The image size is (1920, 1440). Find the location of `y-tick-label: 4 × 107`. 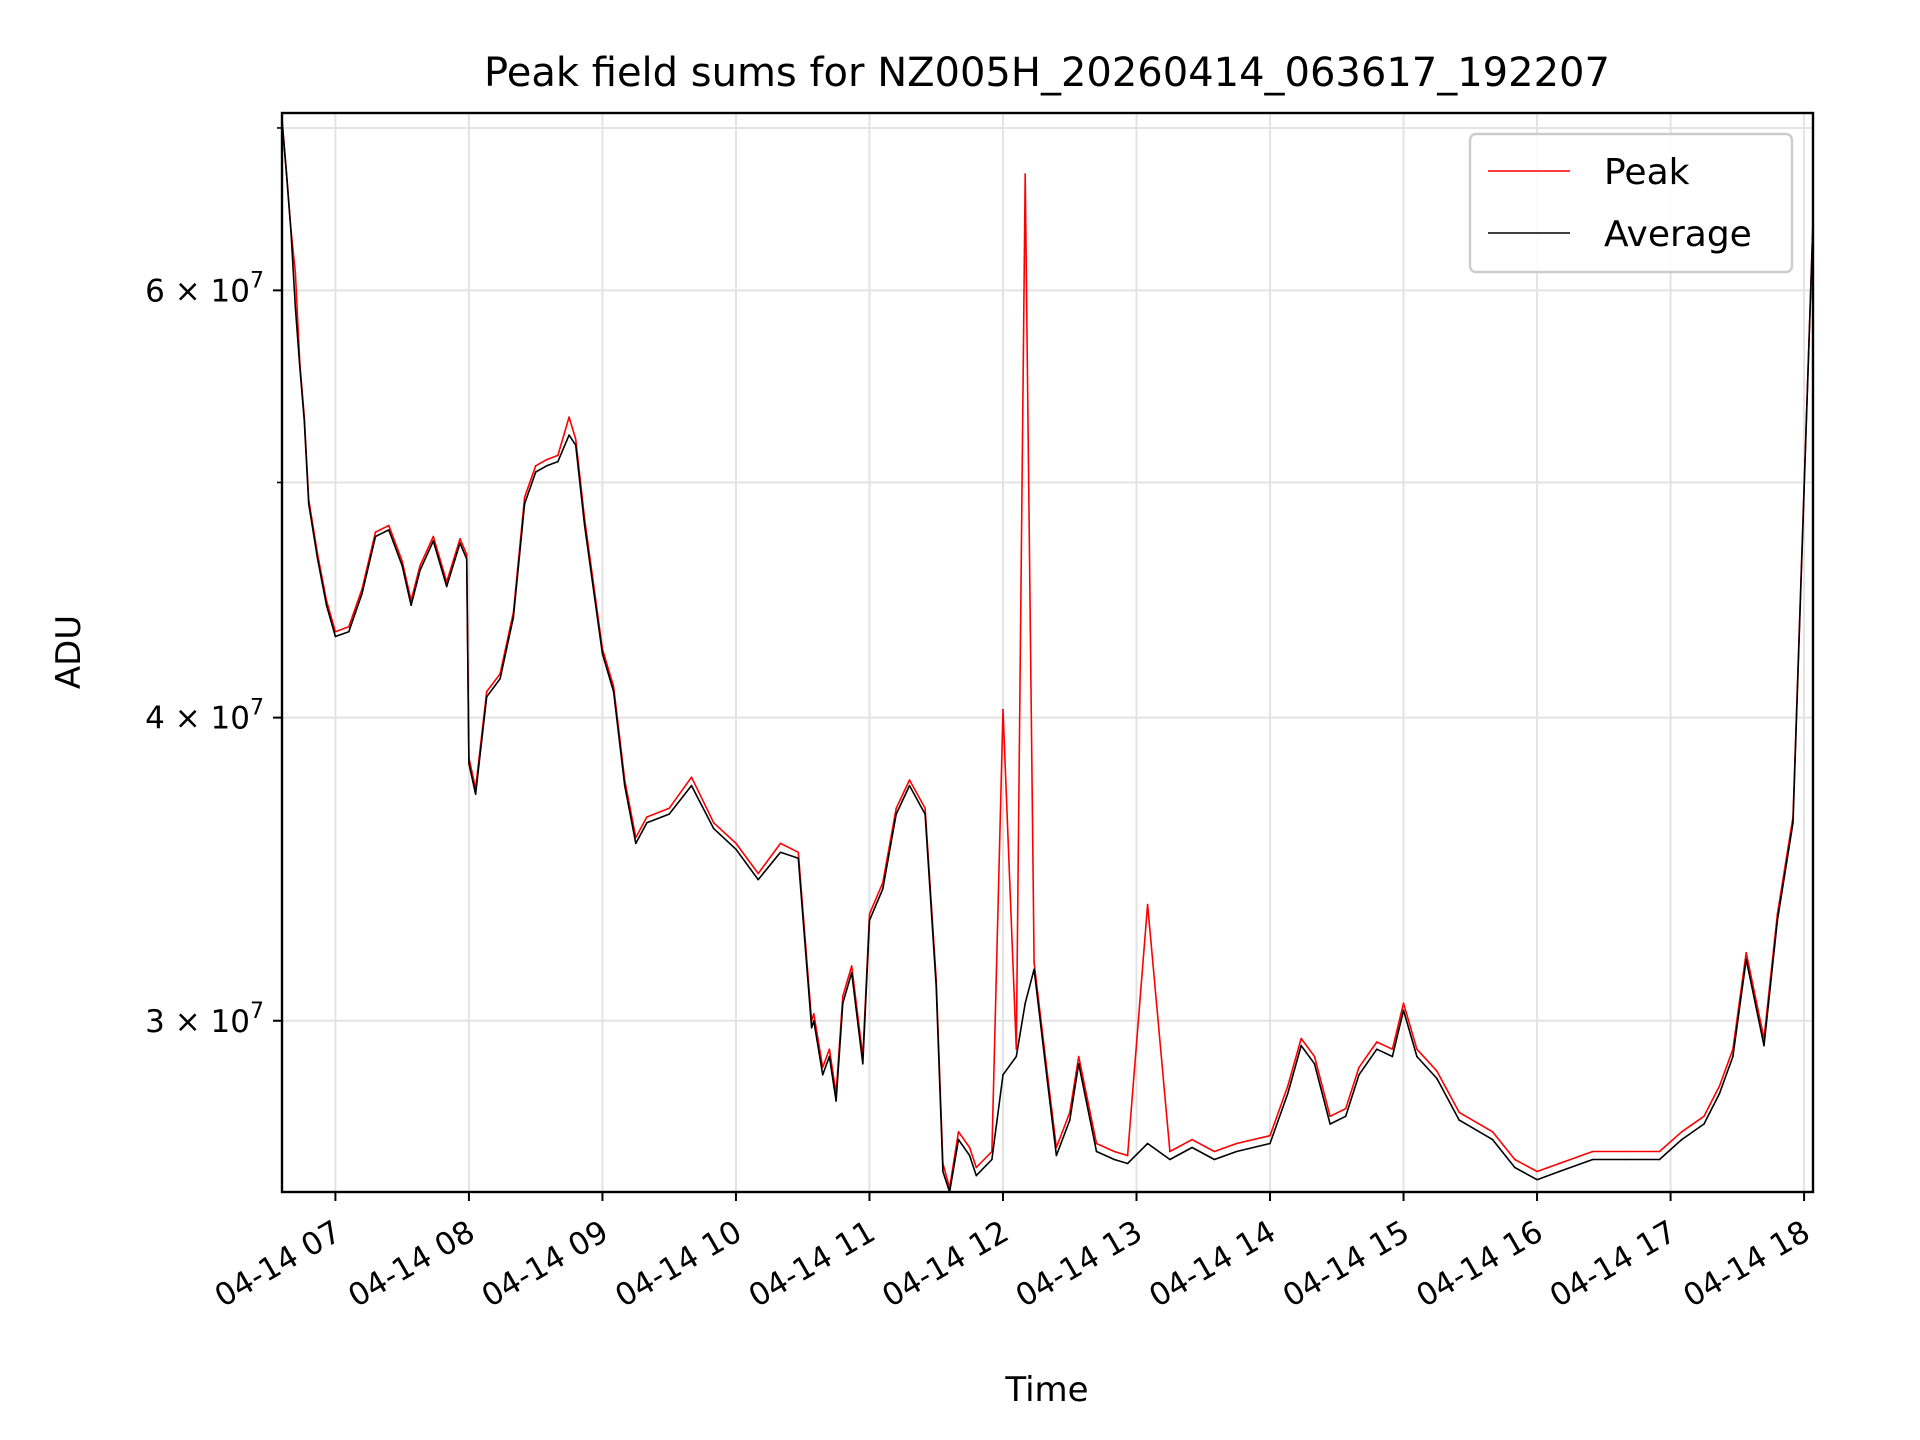

y-tick-label: 4 × 107 is located at coordinates (204, 716).